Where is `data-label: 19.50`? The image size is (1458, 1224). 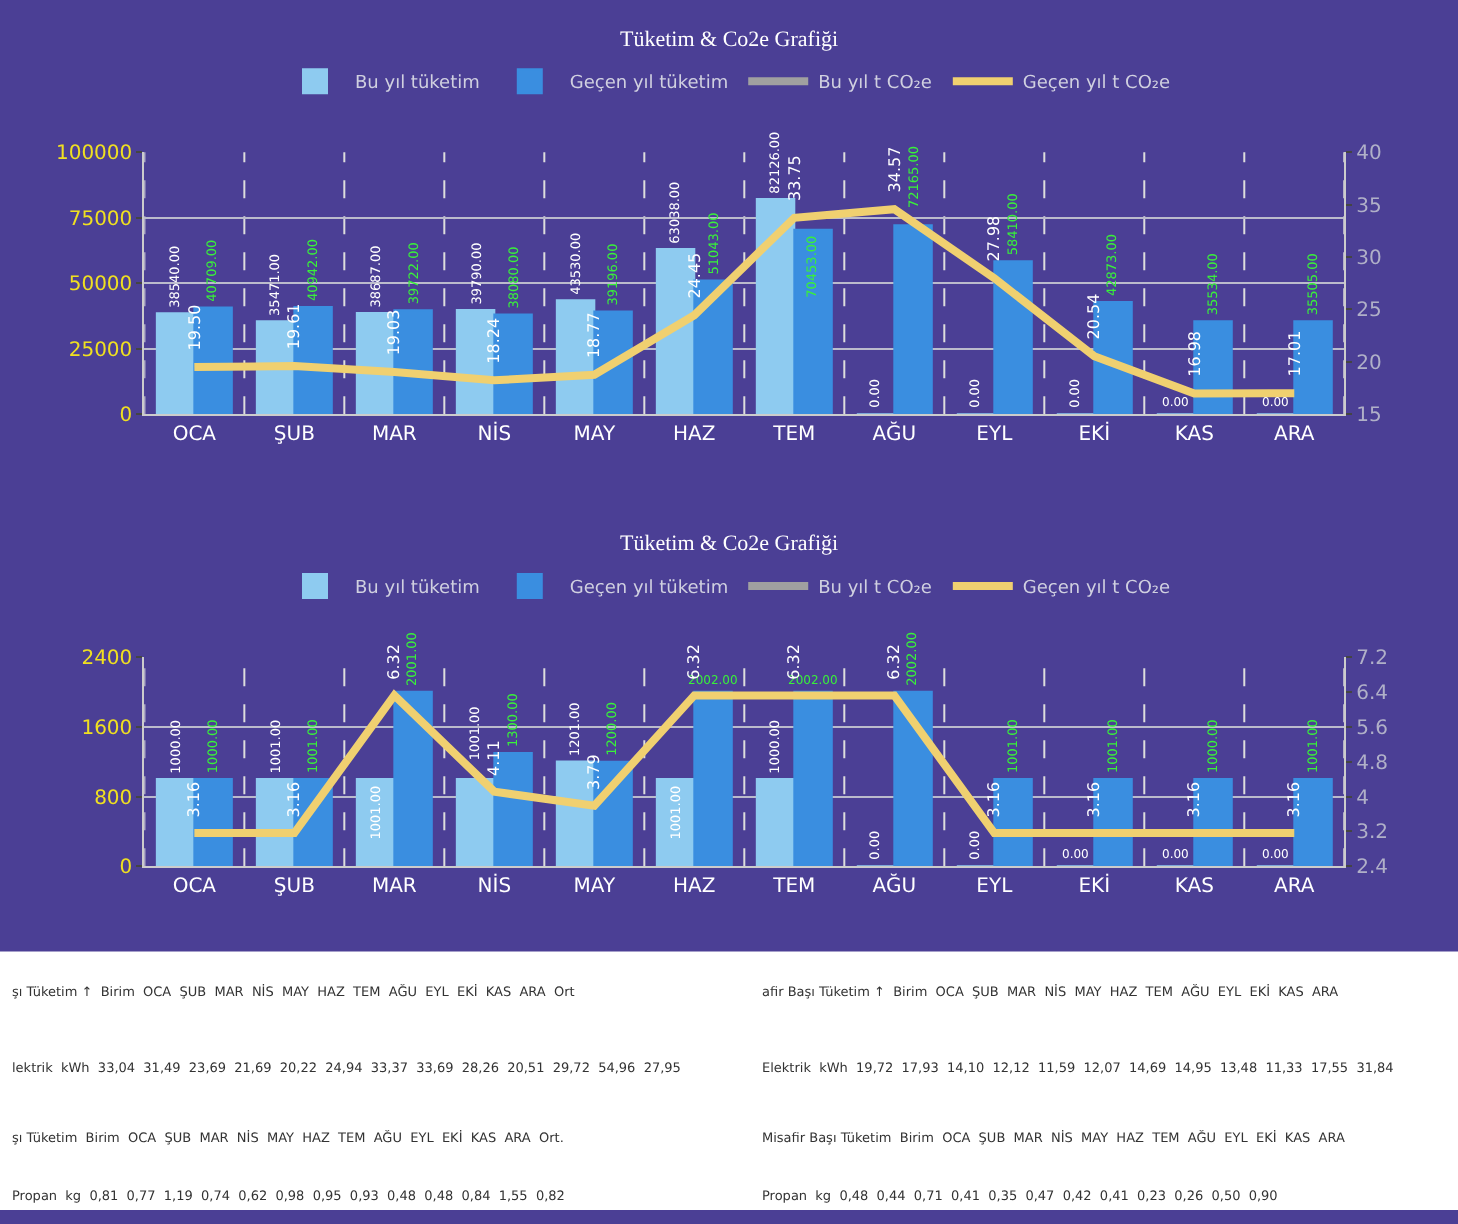
data-label: 19.50 is located at coordinates (195, 327).